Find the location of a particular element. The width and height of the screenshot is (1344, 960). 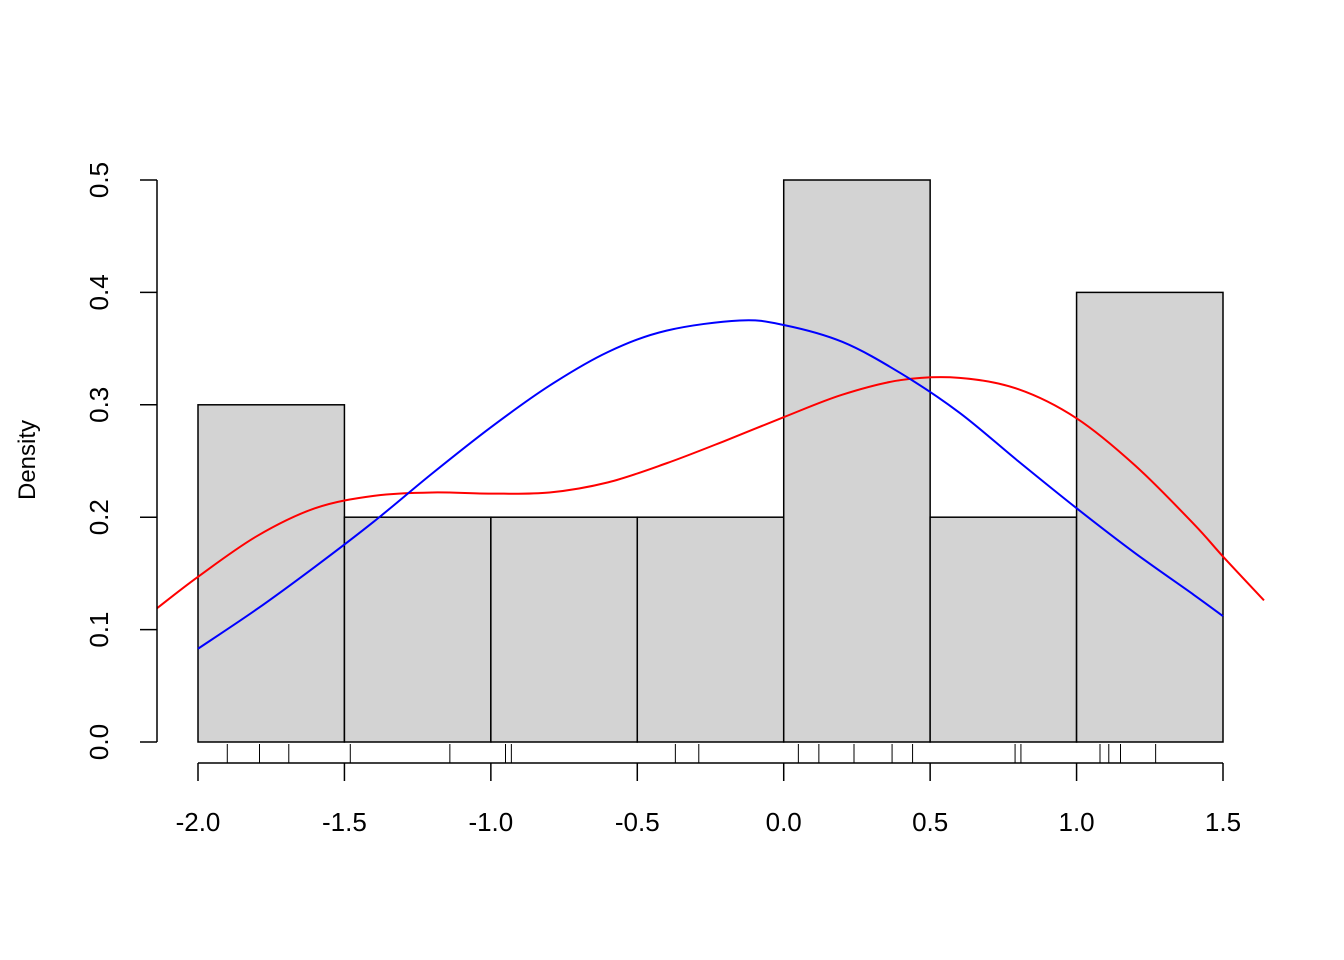

y-axis-title: Density is located at coordinates (27, 460).